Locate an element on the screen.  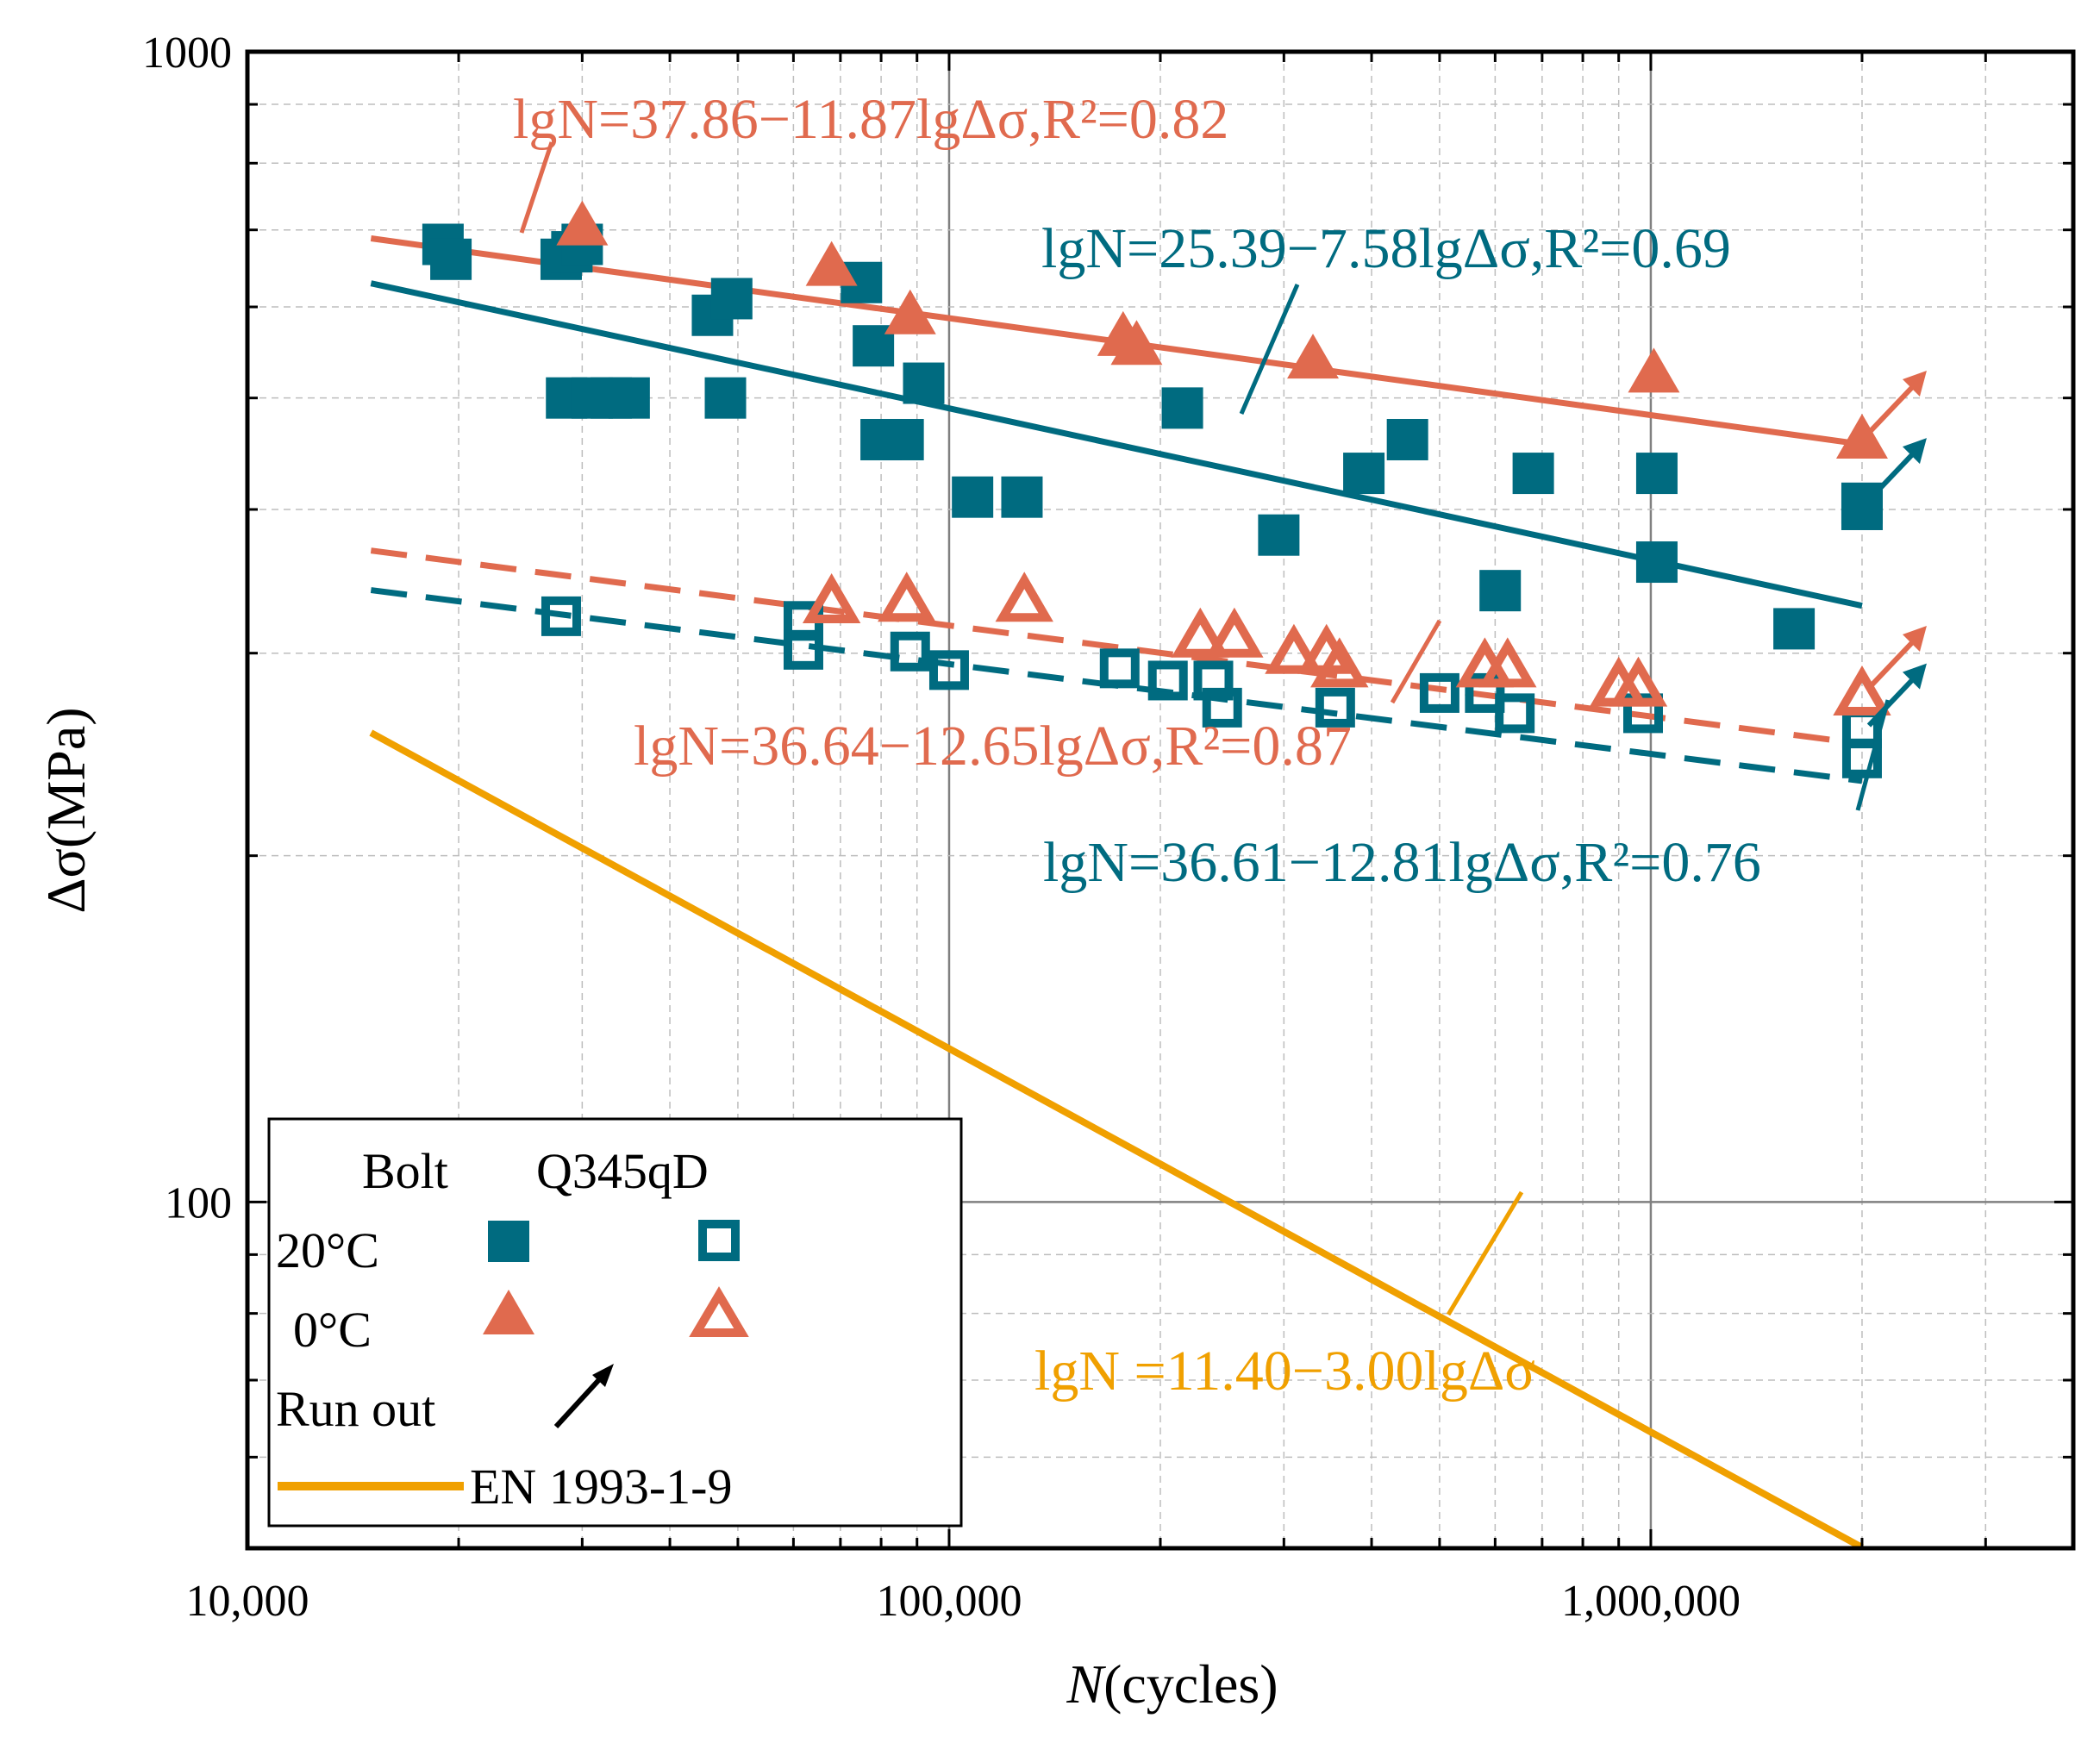
x-tick-label: 1,000,000 is located at coordinates (1651, 1601).